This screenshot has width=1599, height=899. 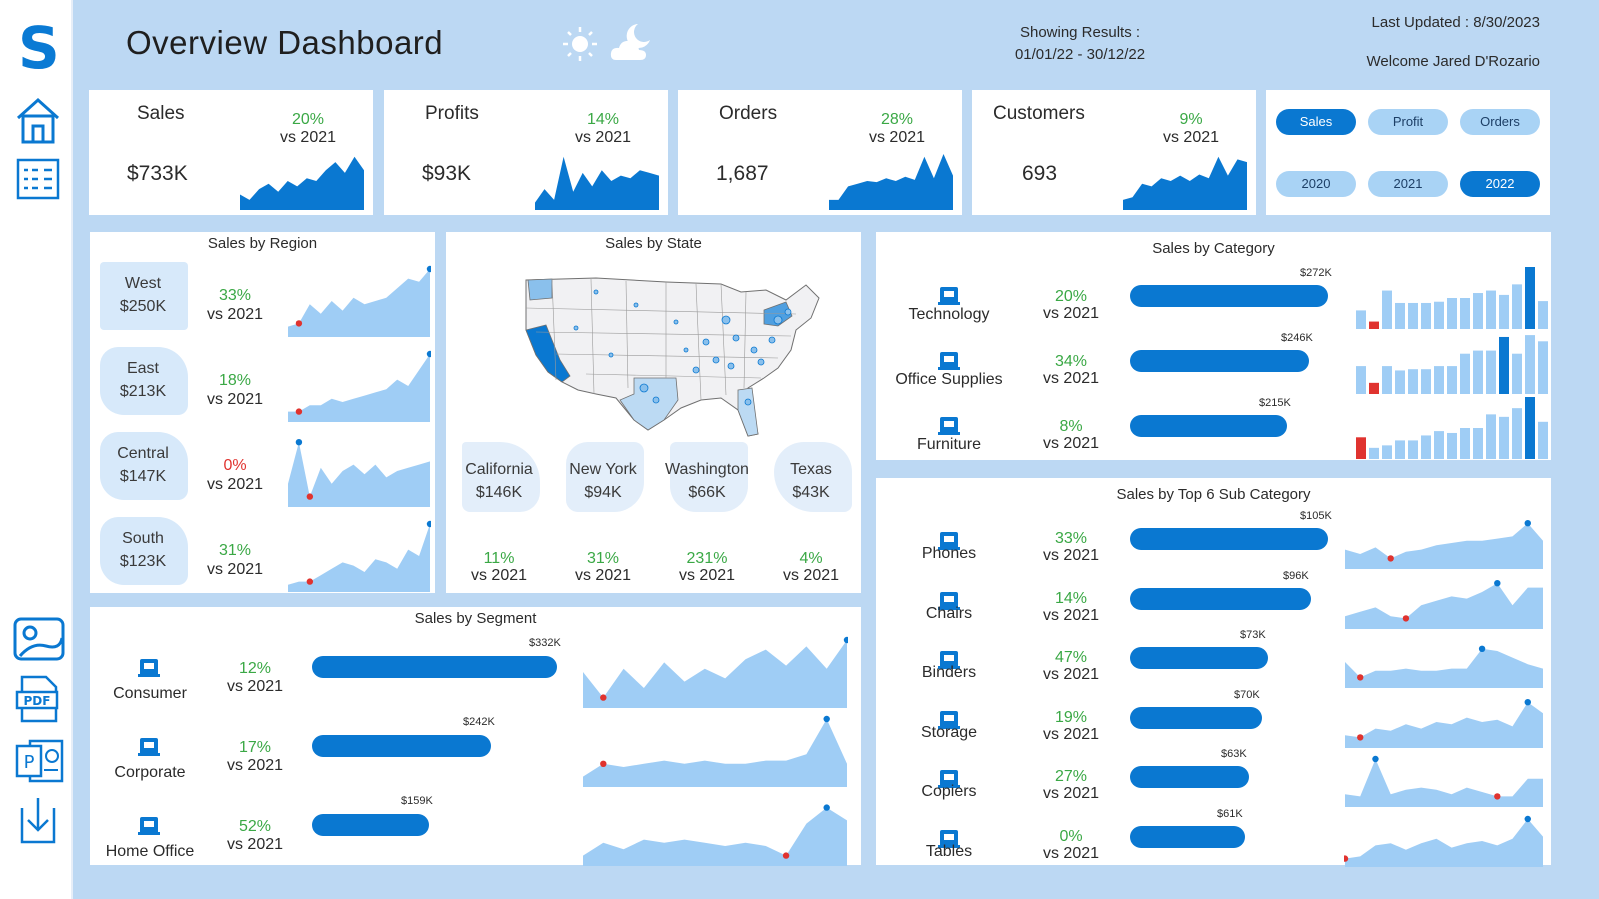 I want to click on technology-icon, so click(x=949, y=296).